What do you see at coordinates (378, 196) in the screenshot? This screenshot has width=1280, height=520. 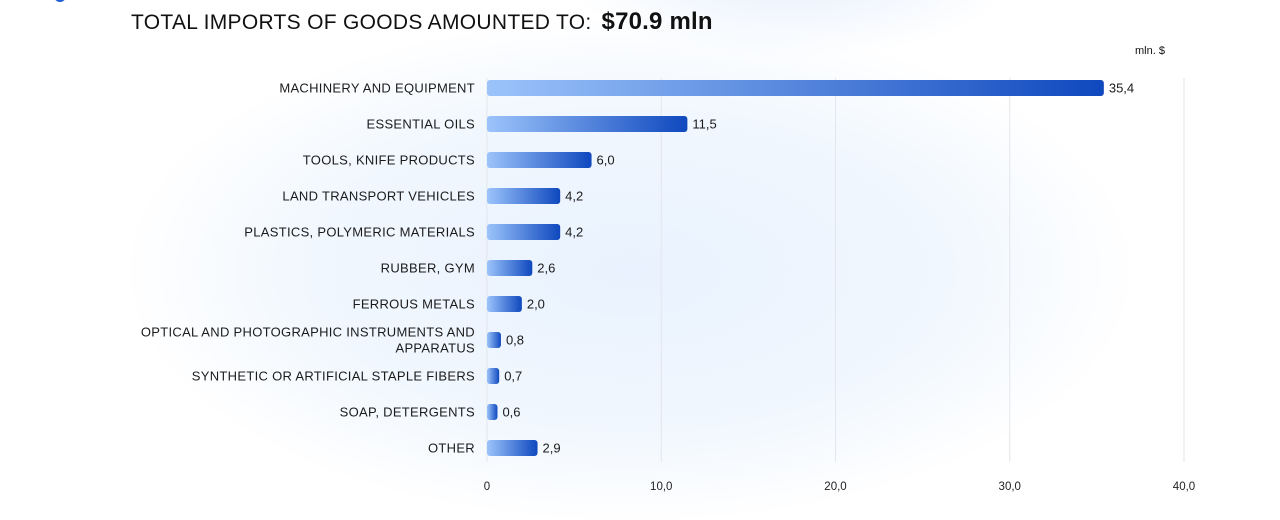 I see `category-label: LAND TRANSPORT VEHICLES` at bounding box center [378, 196].